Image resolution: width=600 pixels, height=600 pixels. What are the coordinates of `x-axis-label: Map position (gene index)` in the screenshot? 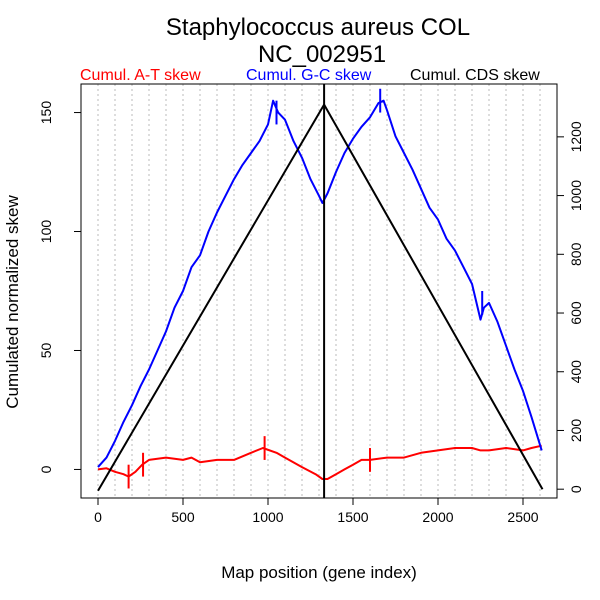 It's located at (319, 572).